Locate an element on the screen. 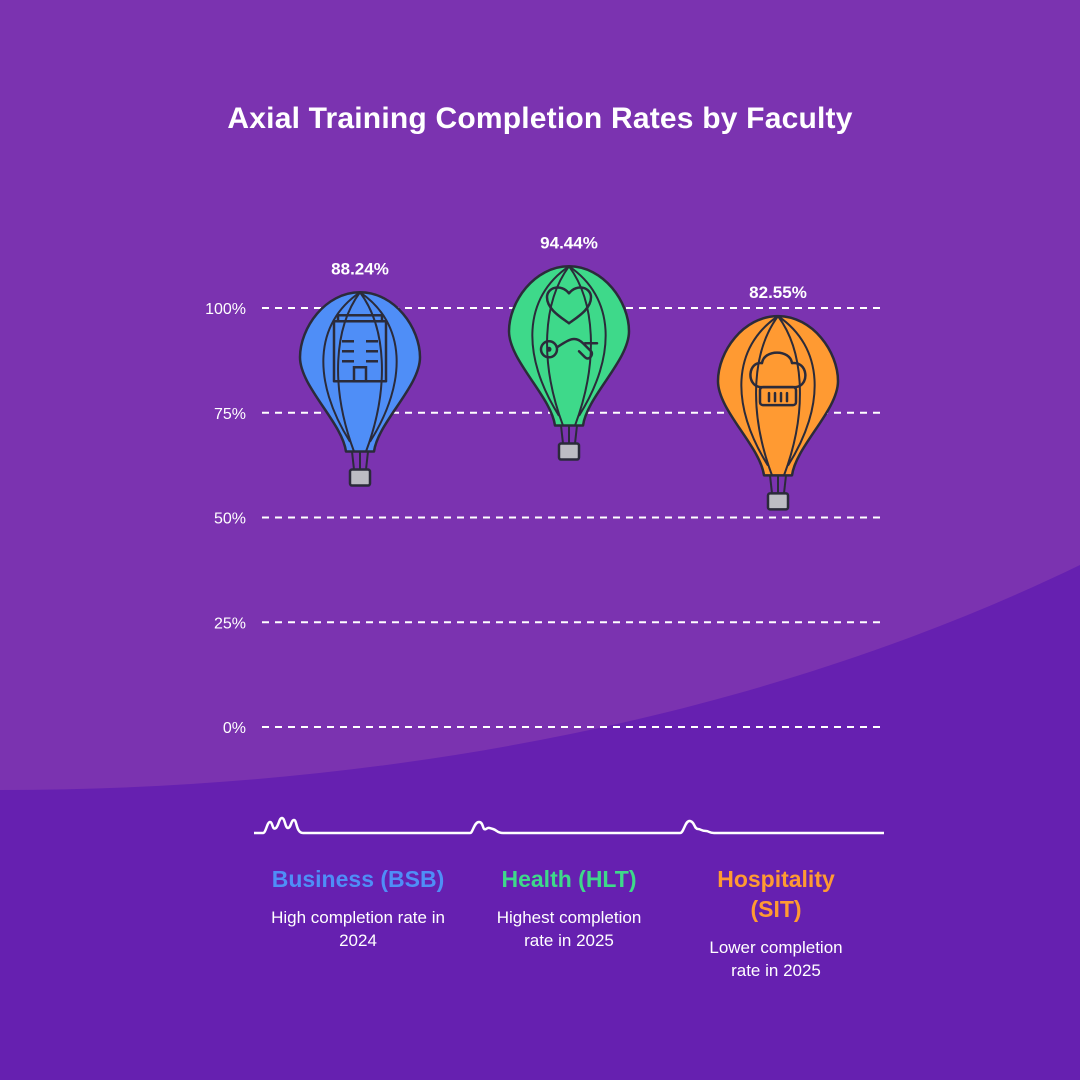  y-tick-label: 75% is located at coordinates (230, 414).